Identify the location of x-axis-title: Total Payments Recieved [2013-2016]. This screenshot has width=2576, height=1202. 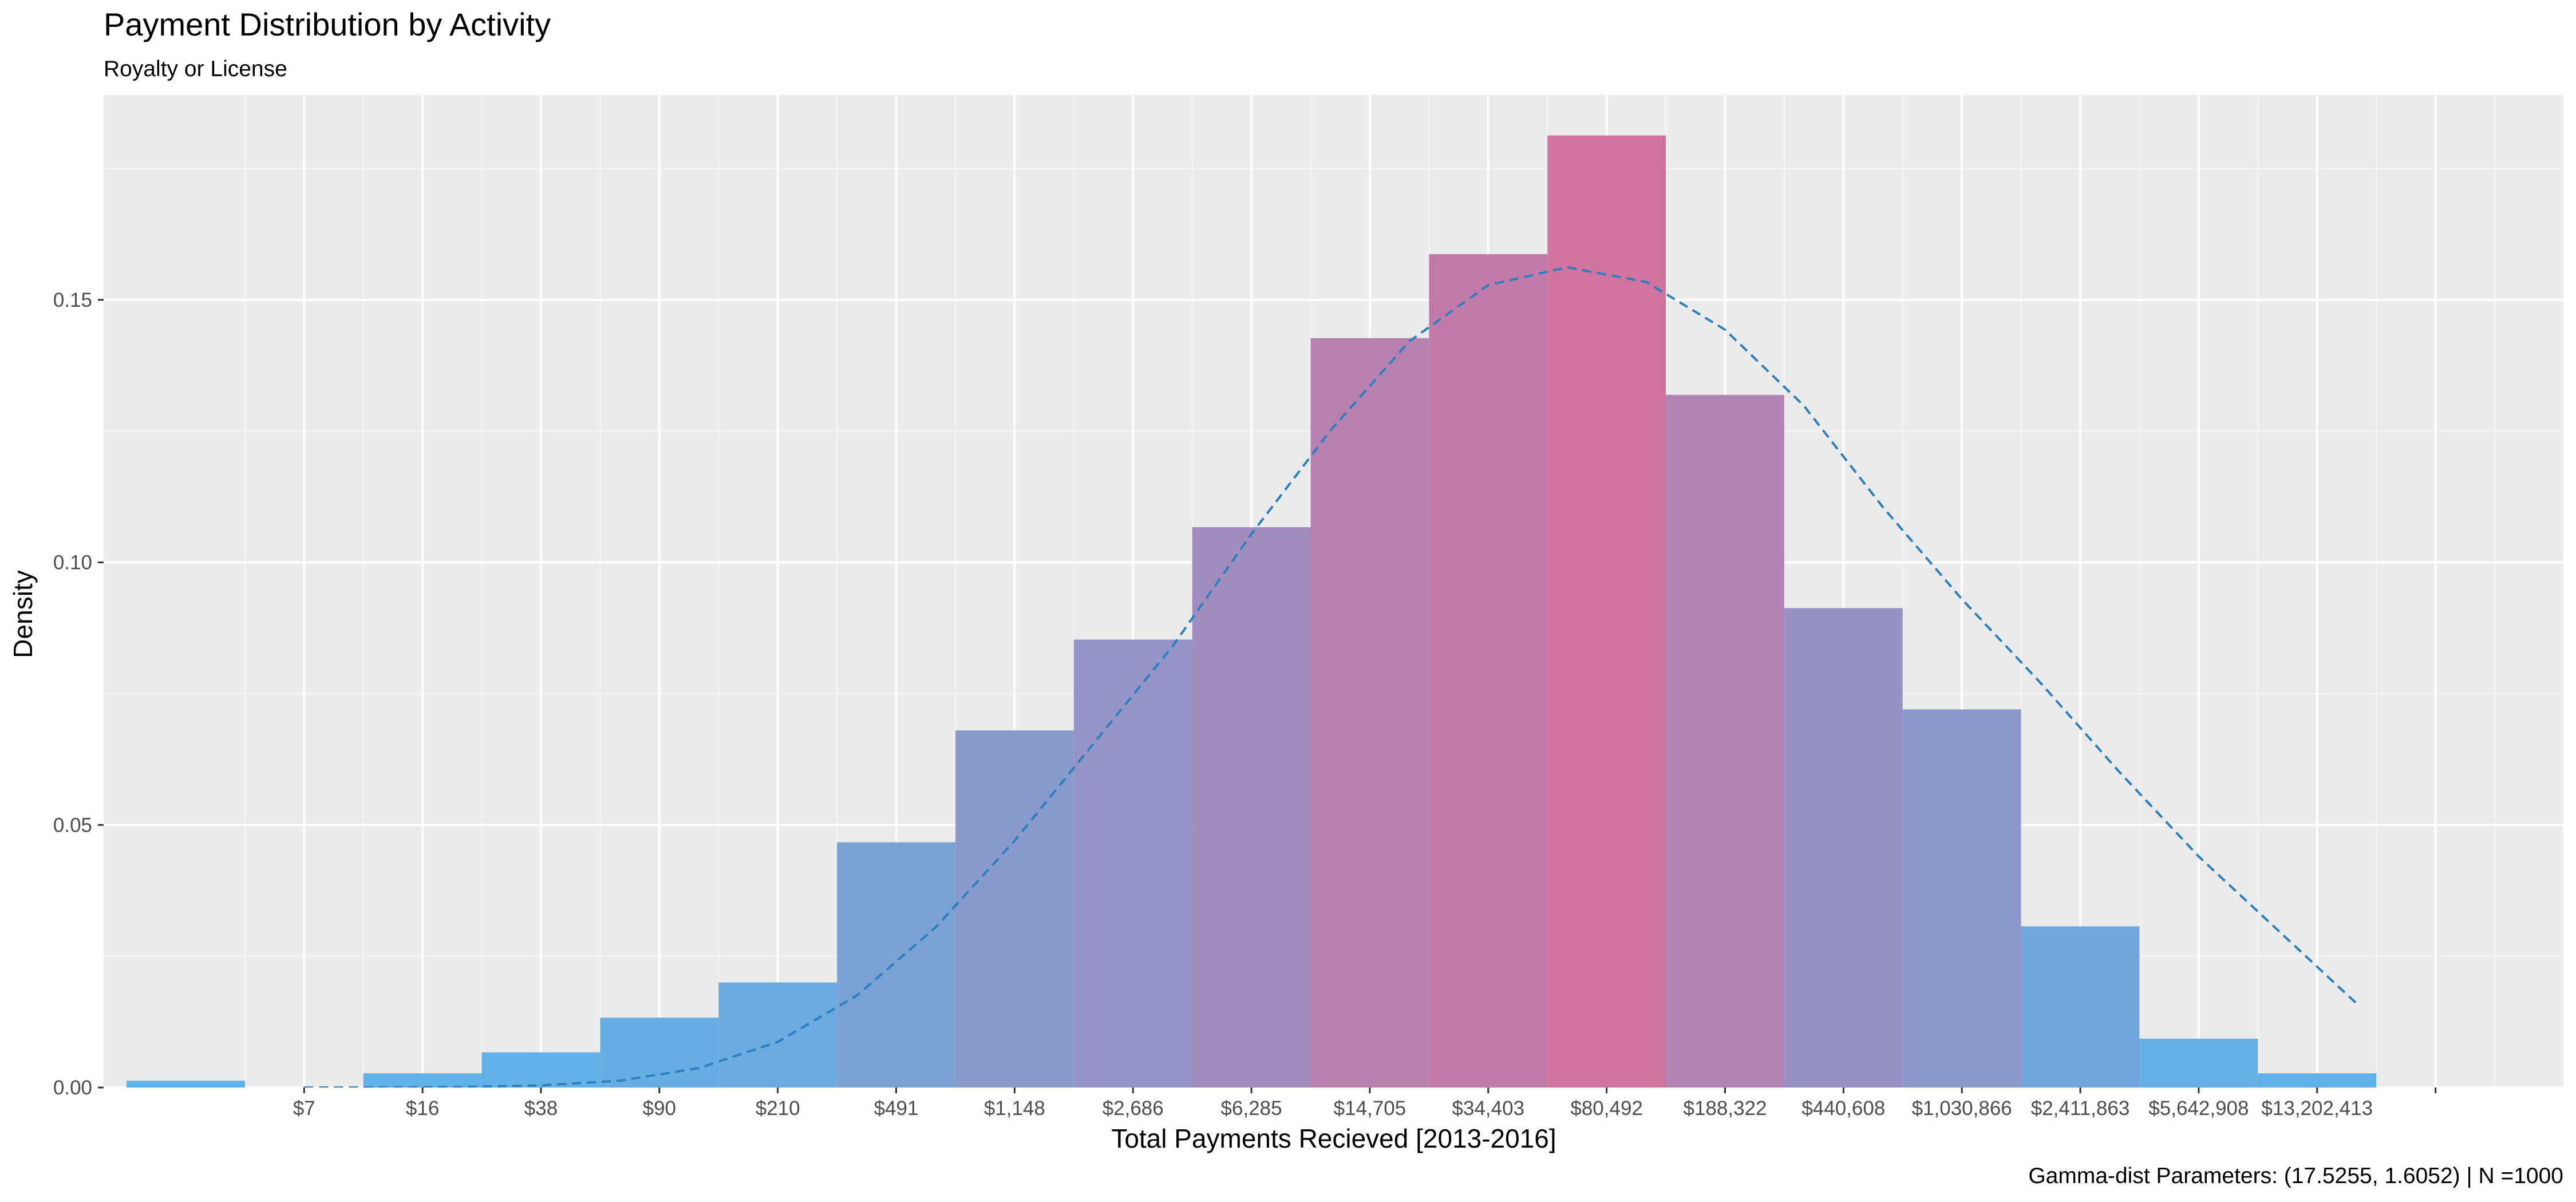
(1333, 1138).